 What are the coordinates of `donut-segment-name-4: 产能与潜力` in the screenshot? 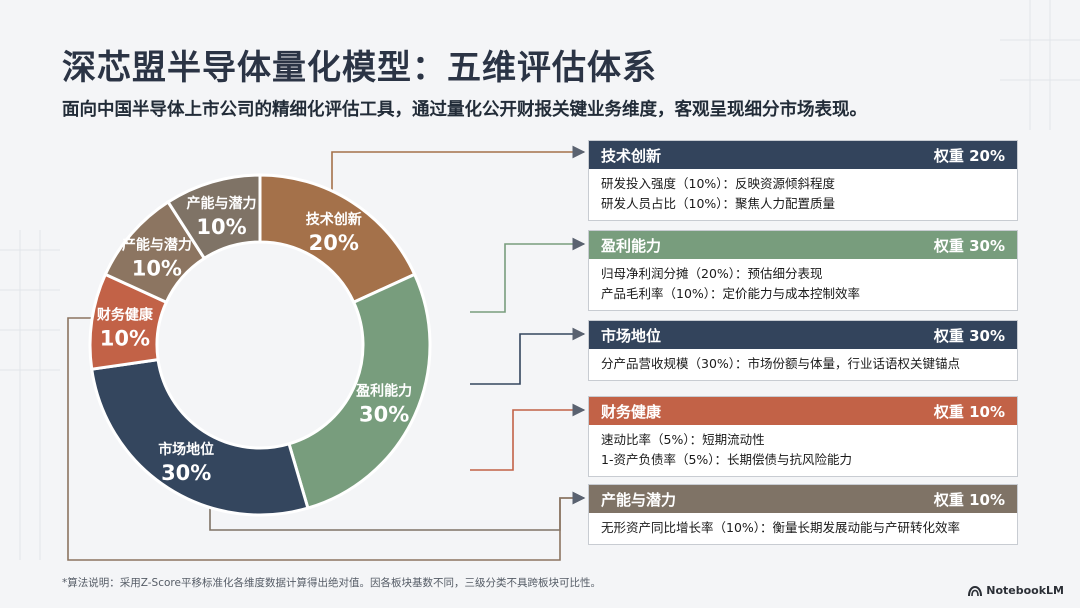 It's located at (157, 245).